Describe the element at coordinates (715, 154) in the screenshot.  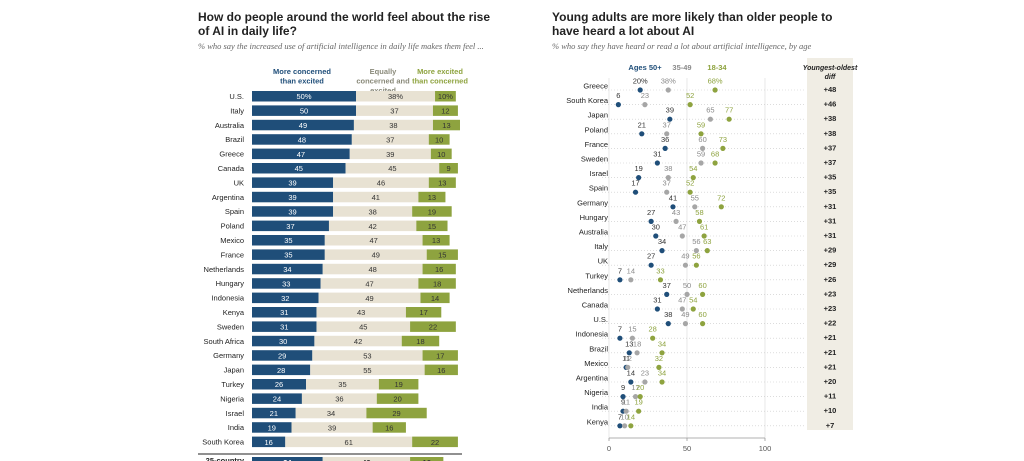
I see `dot-value-label: 68` at that location.